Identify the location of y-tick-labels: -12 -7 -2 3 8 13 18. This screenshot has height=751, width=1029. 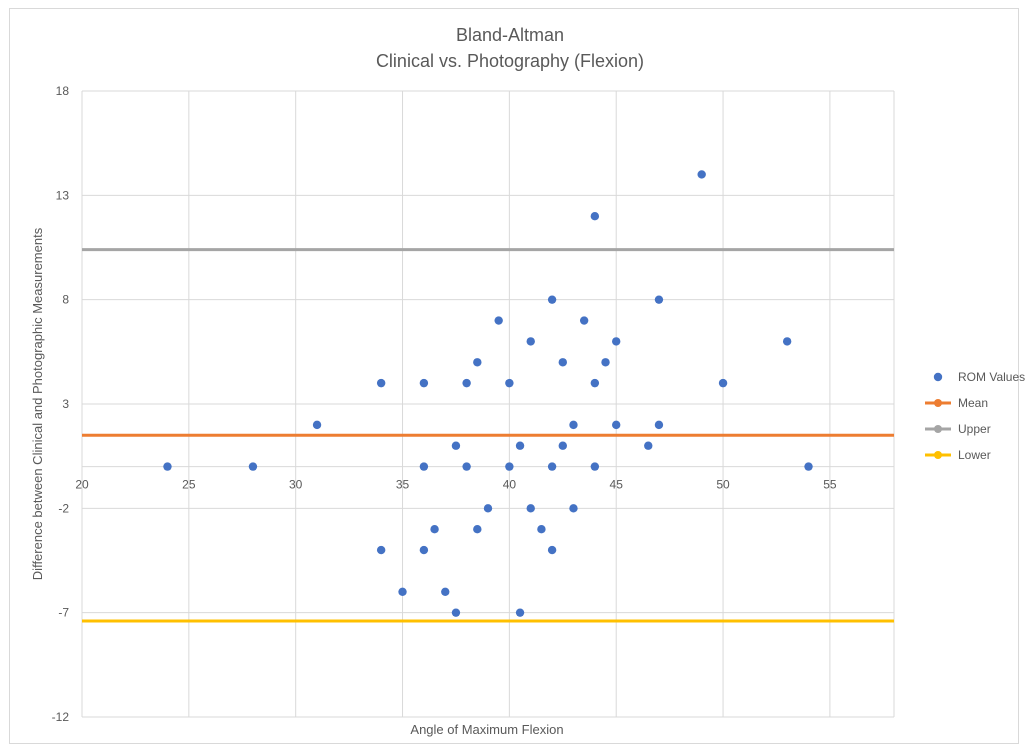
(61, 404).